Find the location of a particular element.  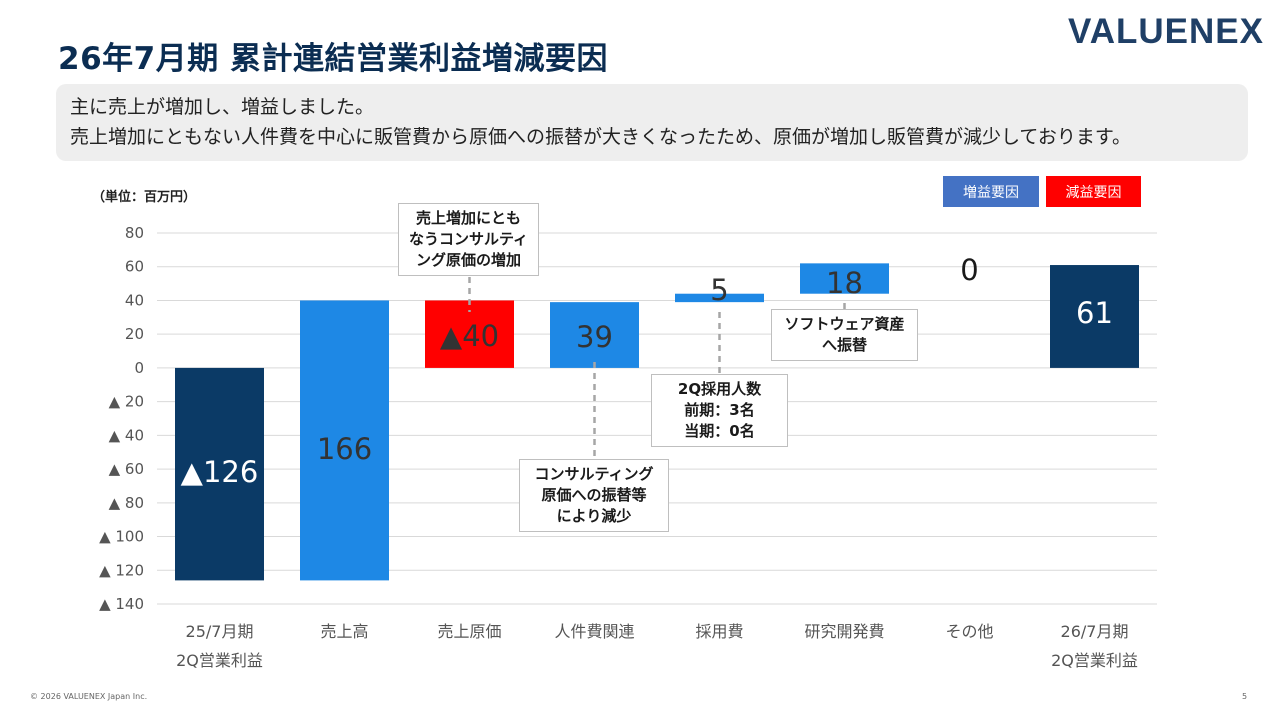

data-label: 18 is located at coordinates (844, 283).